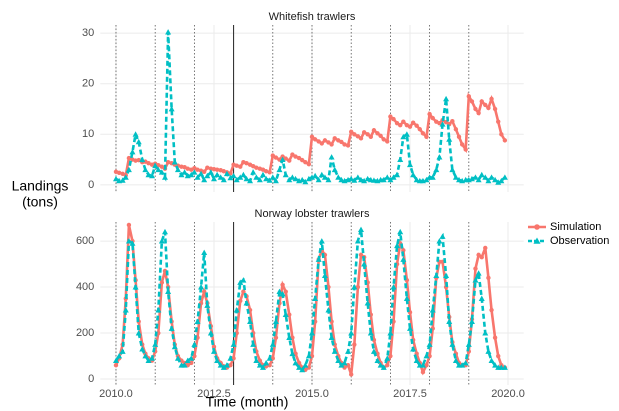 Image resolution: width=619 pixels, height=411 pixels. Describe the element at coordinates (85, 333) in the screenshot. I see `y-tick-label: 200` at that location.